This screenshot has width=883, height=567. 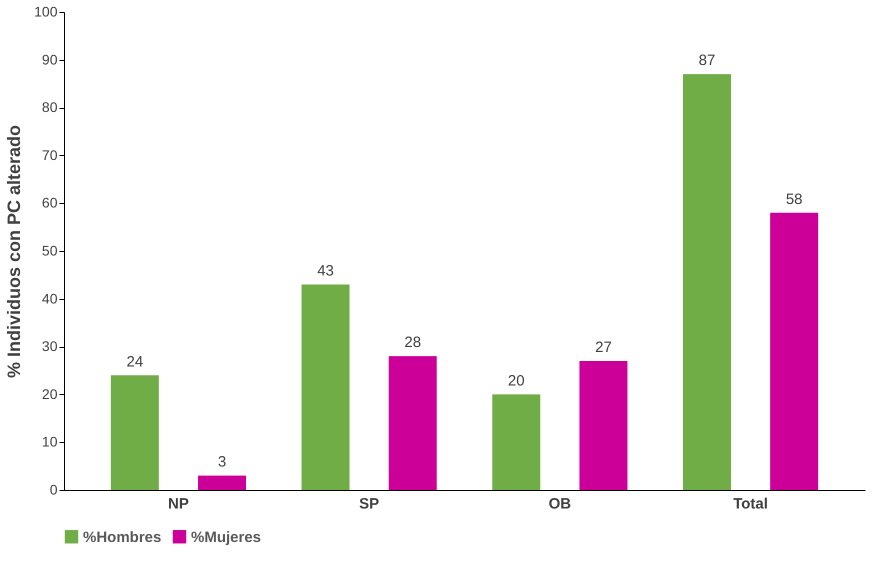 What do you see at coordinates (50, 59) in the screenshot?
I see `y-tick-label: 90` at bounding box center [50, 59].